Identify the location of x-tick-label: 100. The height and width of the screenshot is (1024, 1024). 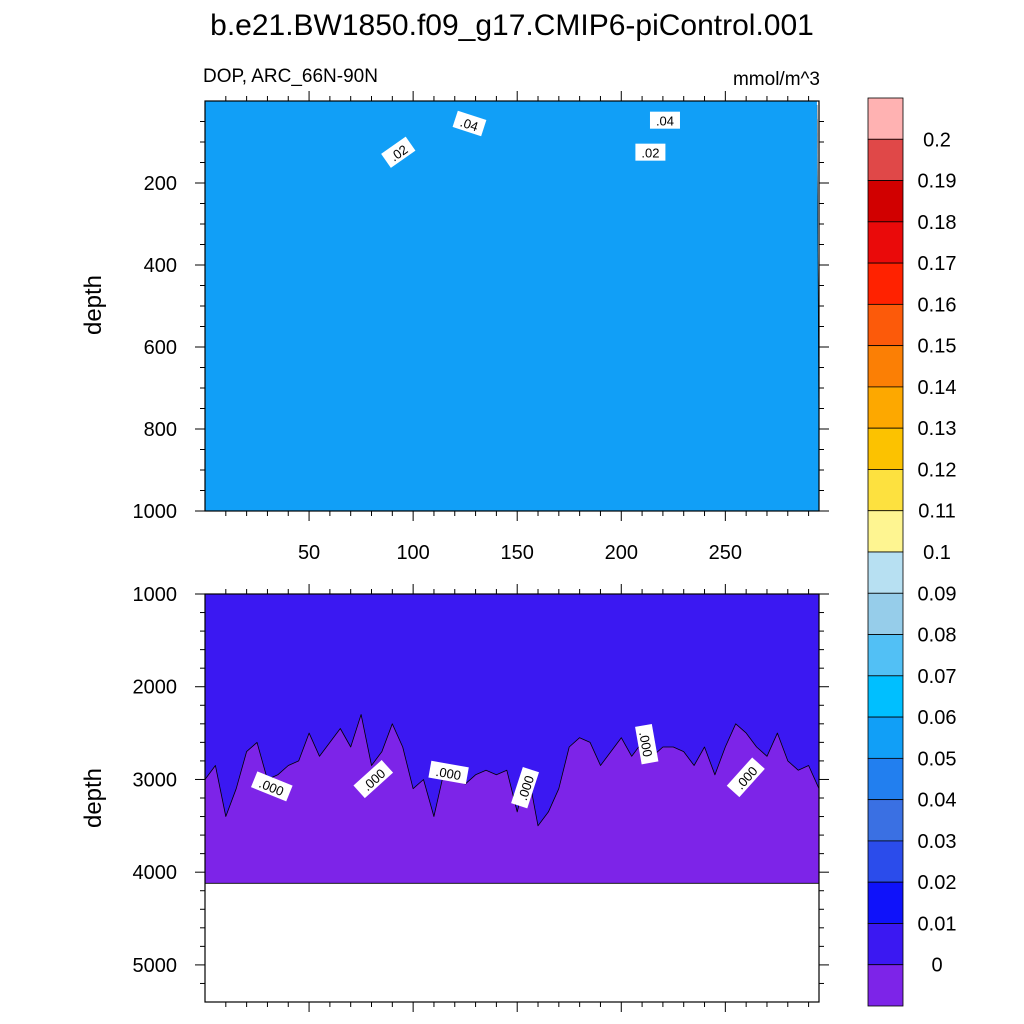
(412, 553).